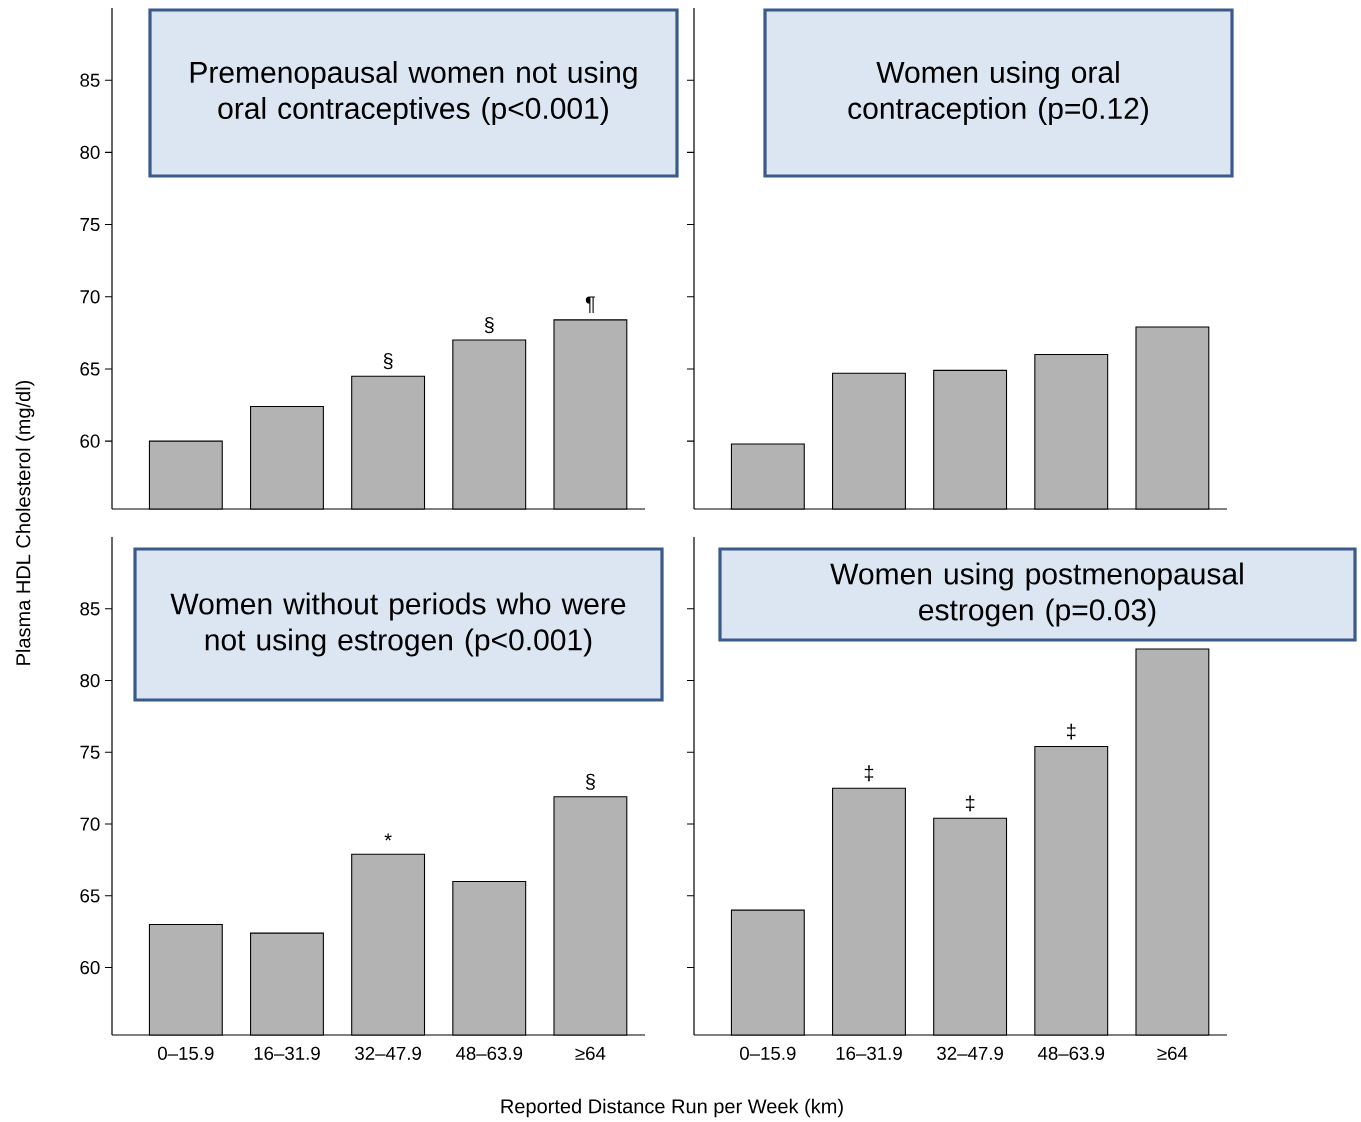 This screenshot has height=1122, width=1361. I want to click on annotation: ¶, so click(590, 304).